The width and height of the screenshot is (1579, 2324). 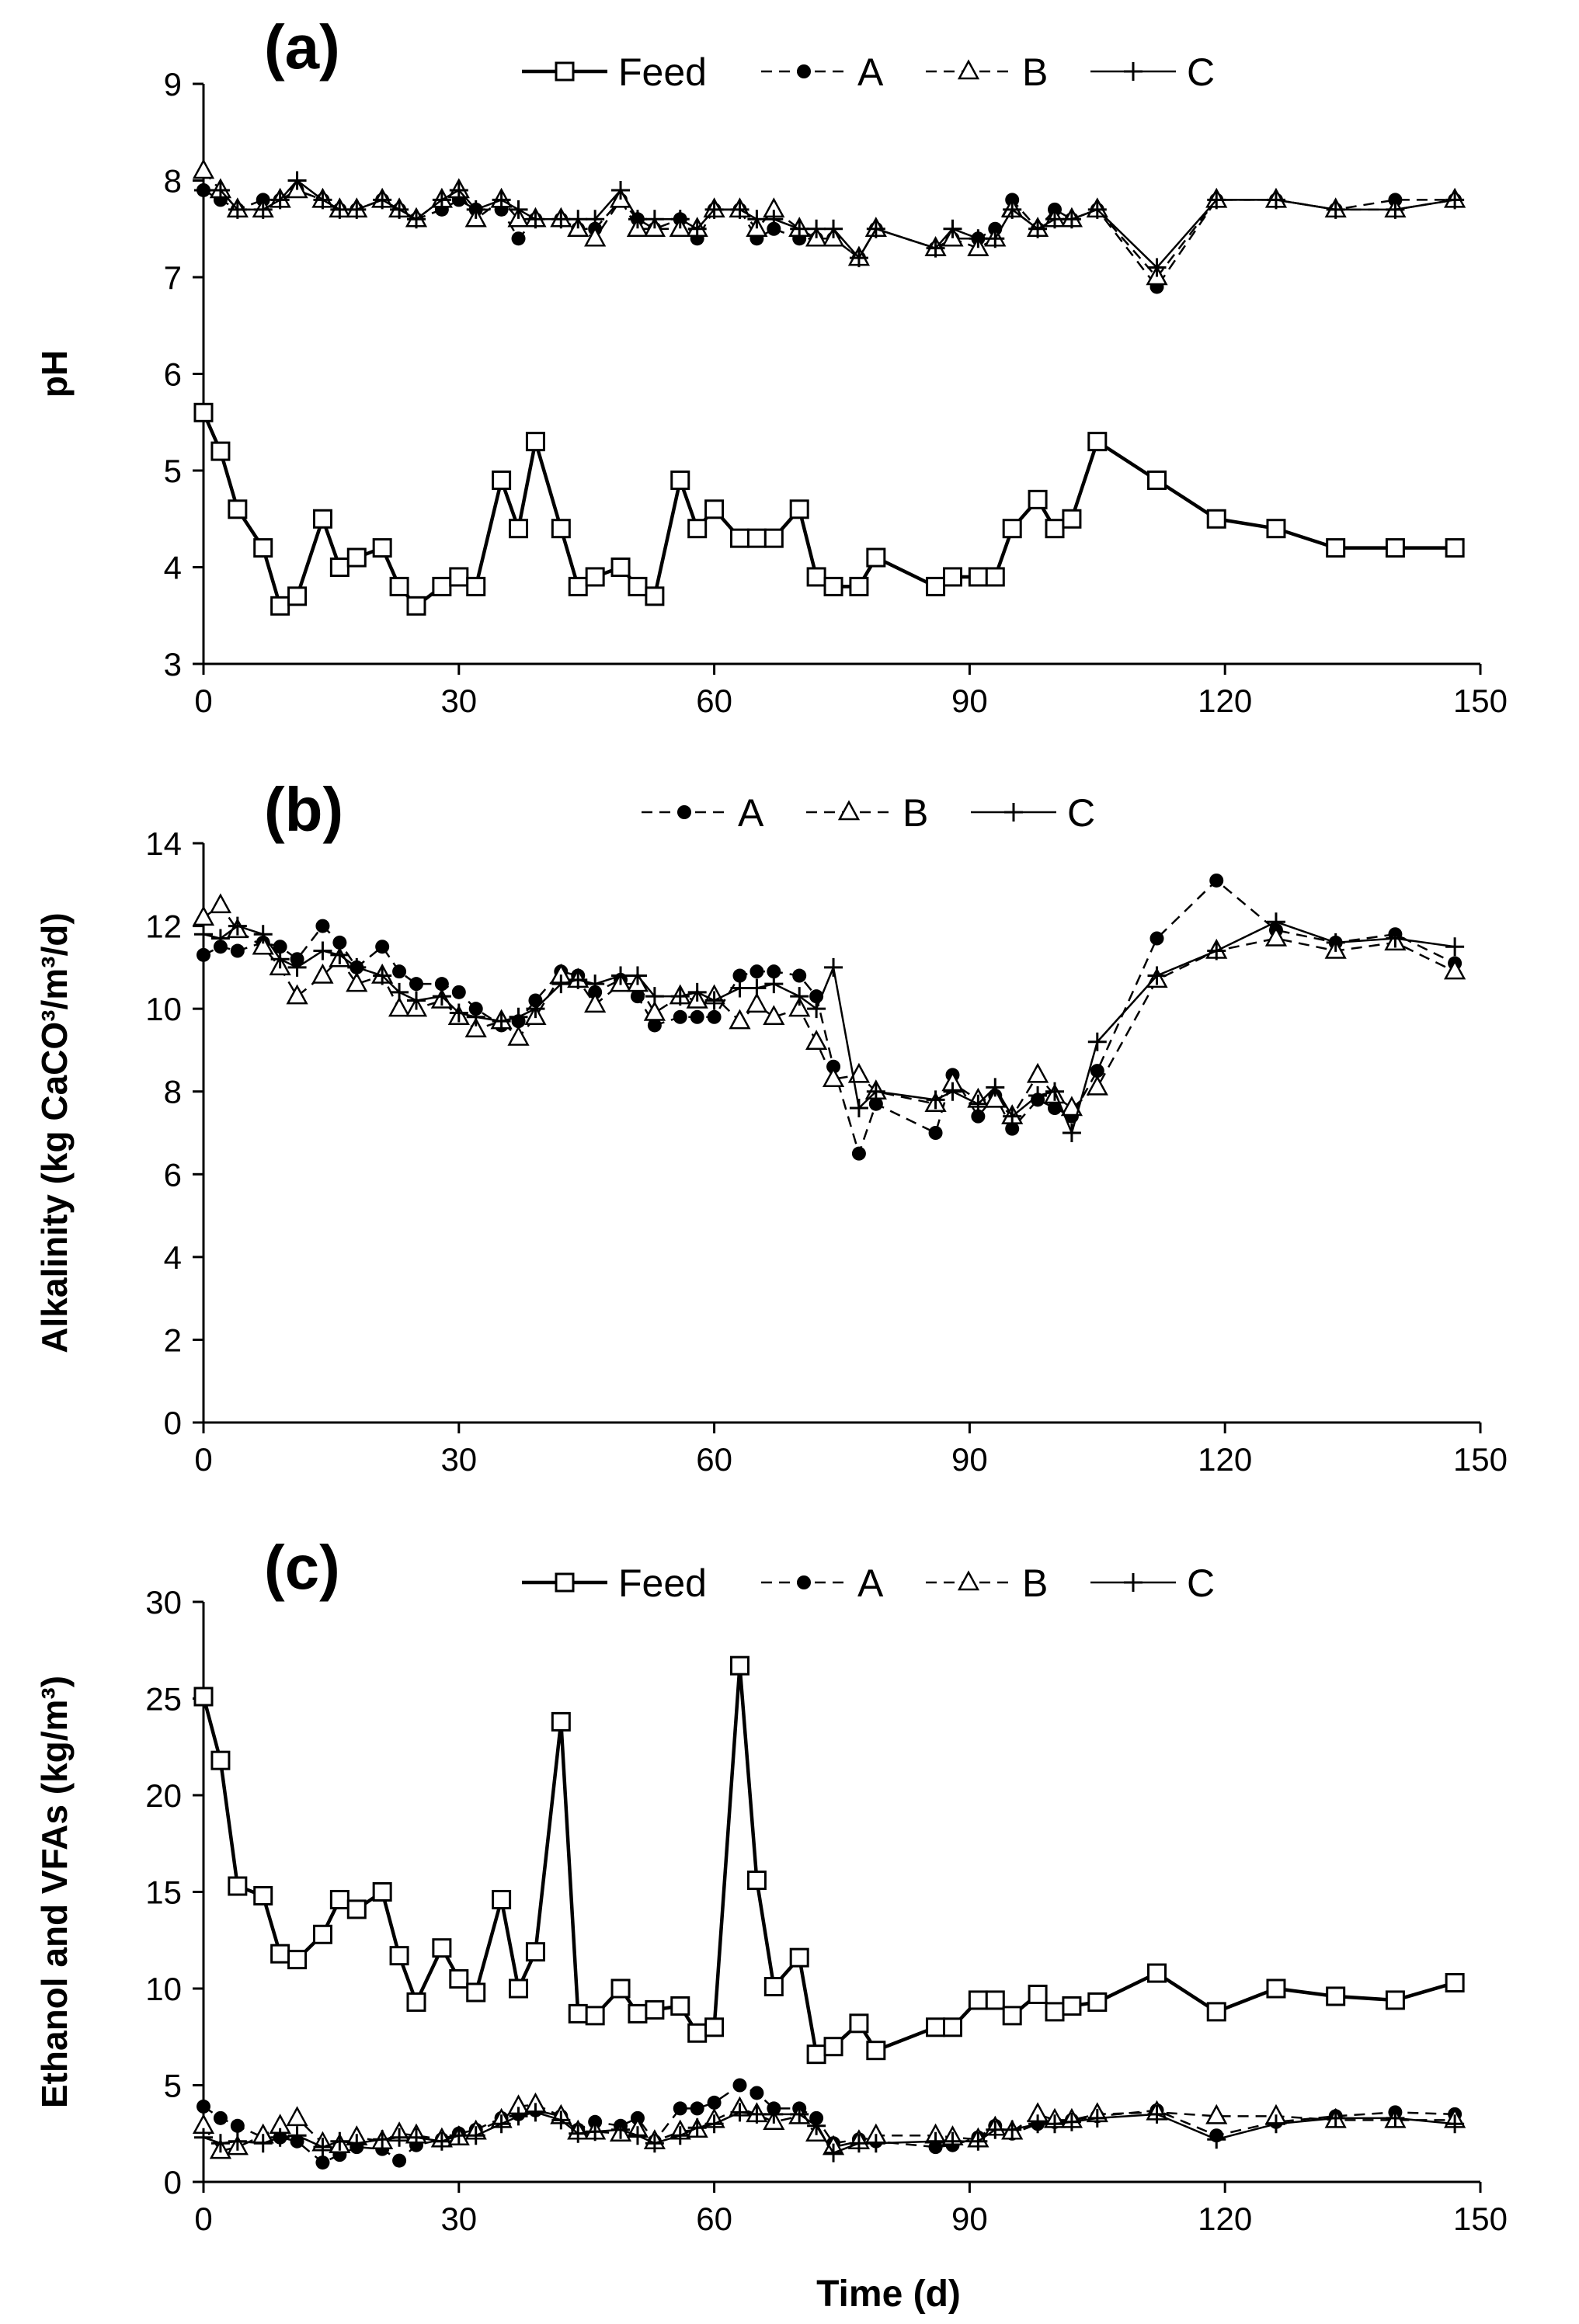 What do you see at coordinates (54, 374) in the screenshot?
I see `y-axis-title: pH` at bounding box center [54, 374].